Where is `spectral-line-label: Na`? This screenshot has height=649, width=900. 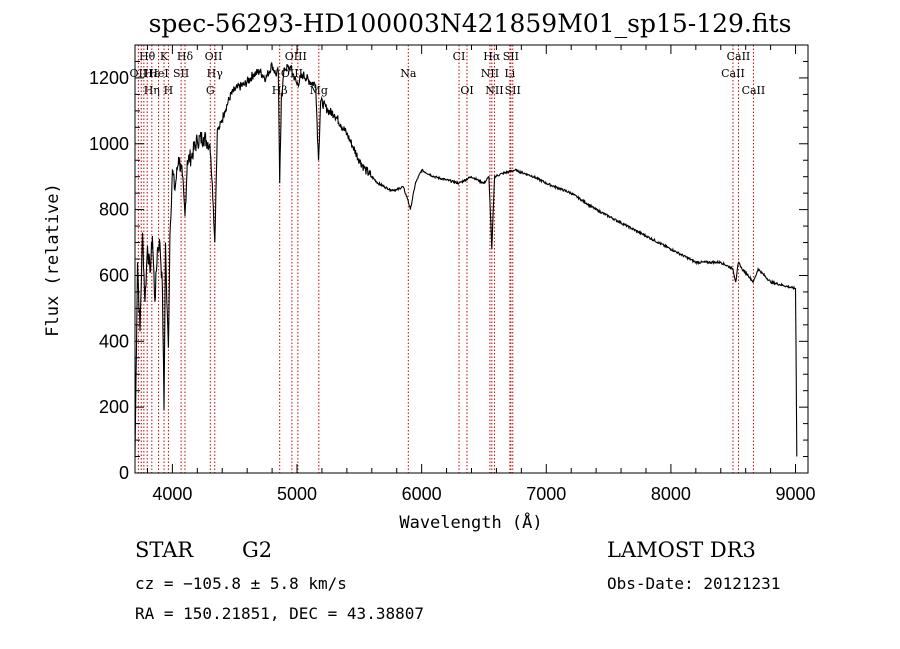
spectral-line-label: Na is located at coordinates (408, 73).